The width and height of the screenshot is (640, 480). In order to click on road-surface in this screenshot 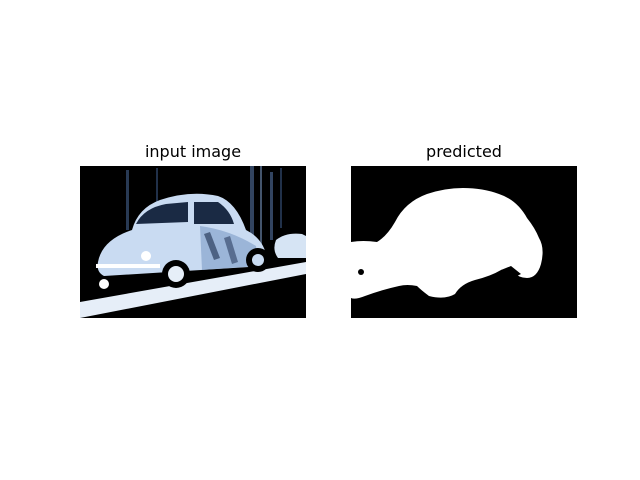, I will do `click(193, 290)`.